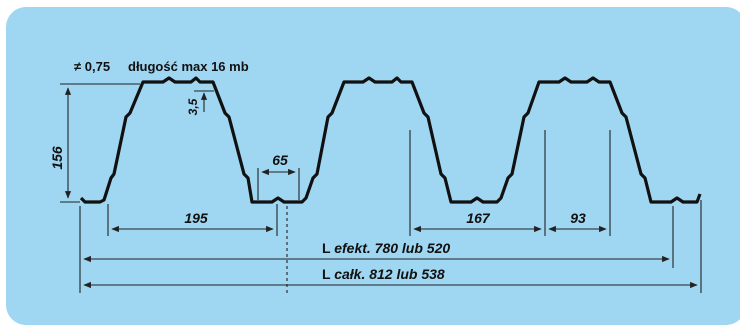 The height and width of the screenshot is (325, 740). I want to click on pitch-dimension, so click(192, 220).